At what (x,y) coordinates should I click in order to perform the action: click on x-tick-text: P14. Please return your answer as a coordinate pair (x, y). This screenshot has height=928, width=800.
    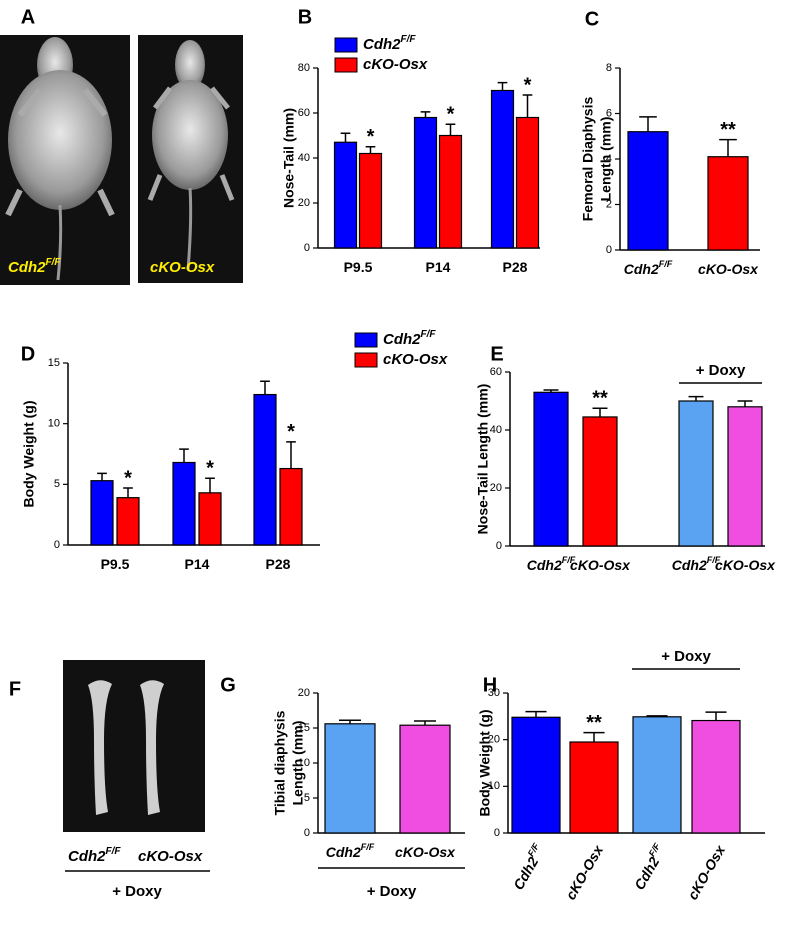
    Looking at the image, I should click on (197, 564).